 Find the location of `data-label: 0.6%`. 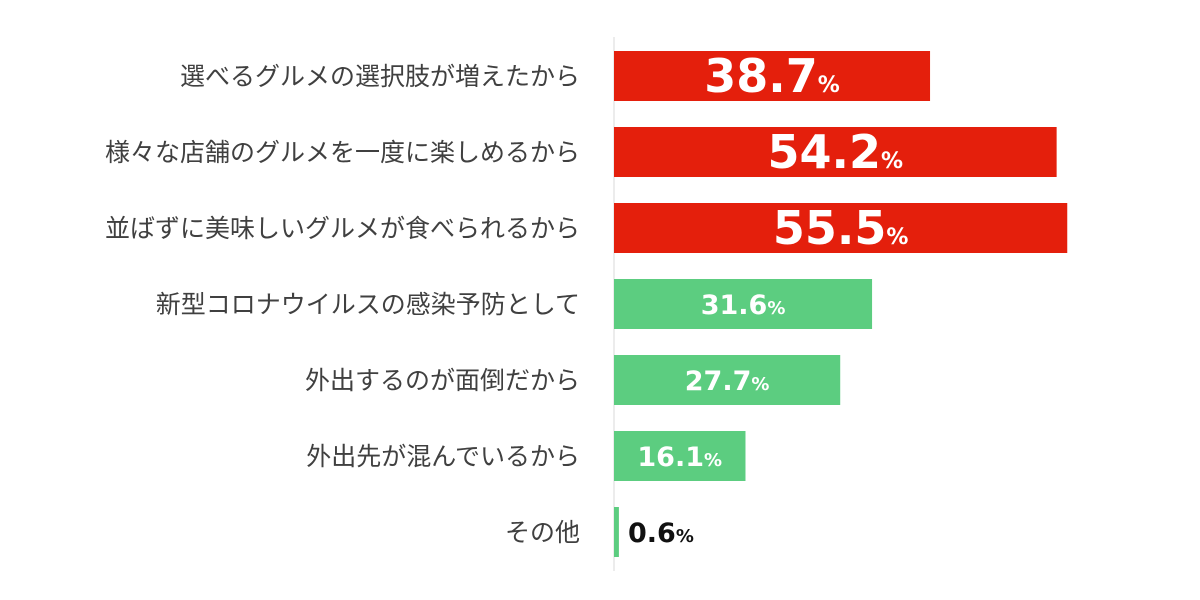

data-label: 0.6% is located at coordinates (661, 533).